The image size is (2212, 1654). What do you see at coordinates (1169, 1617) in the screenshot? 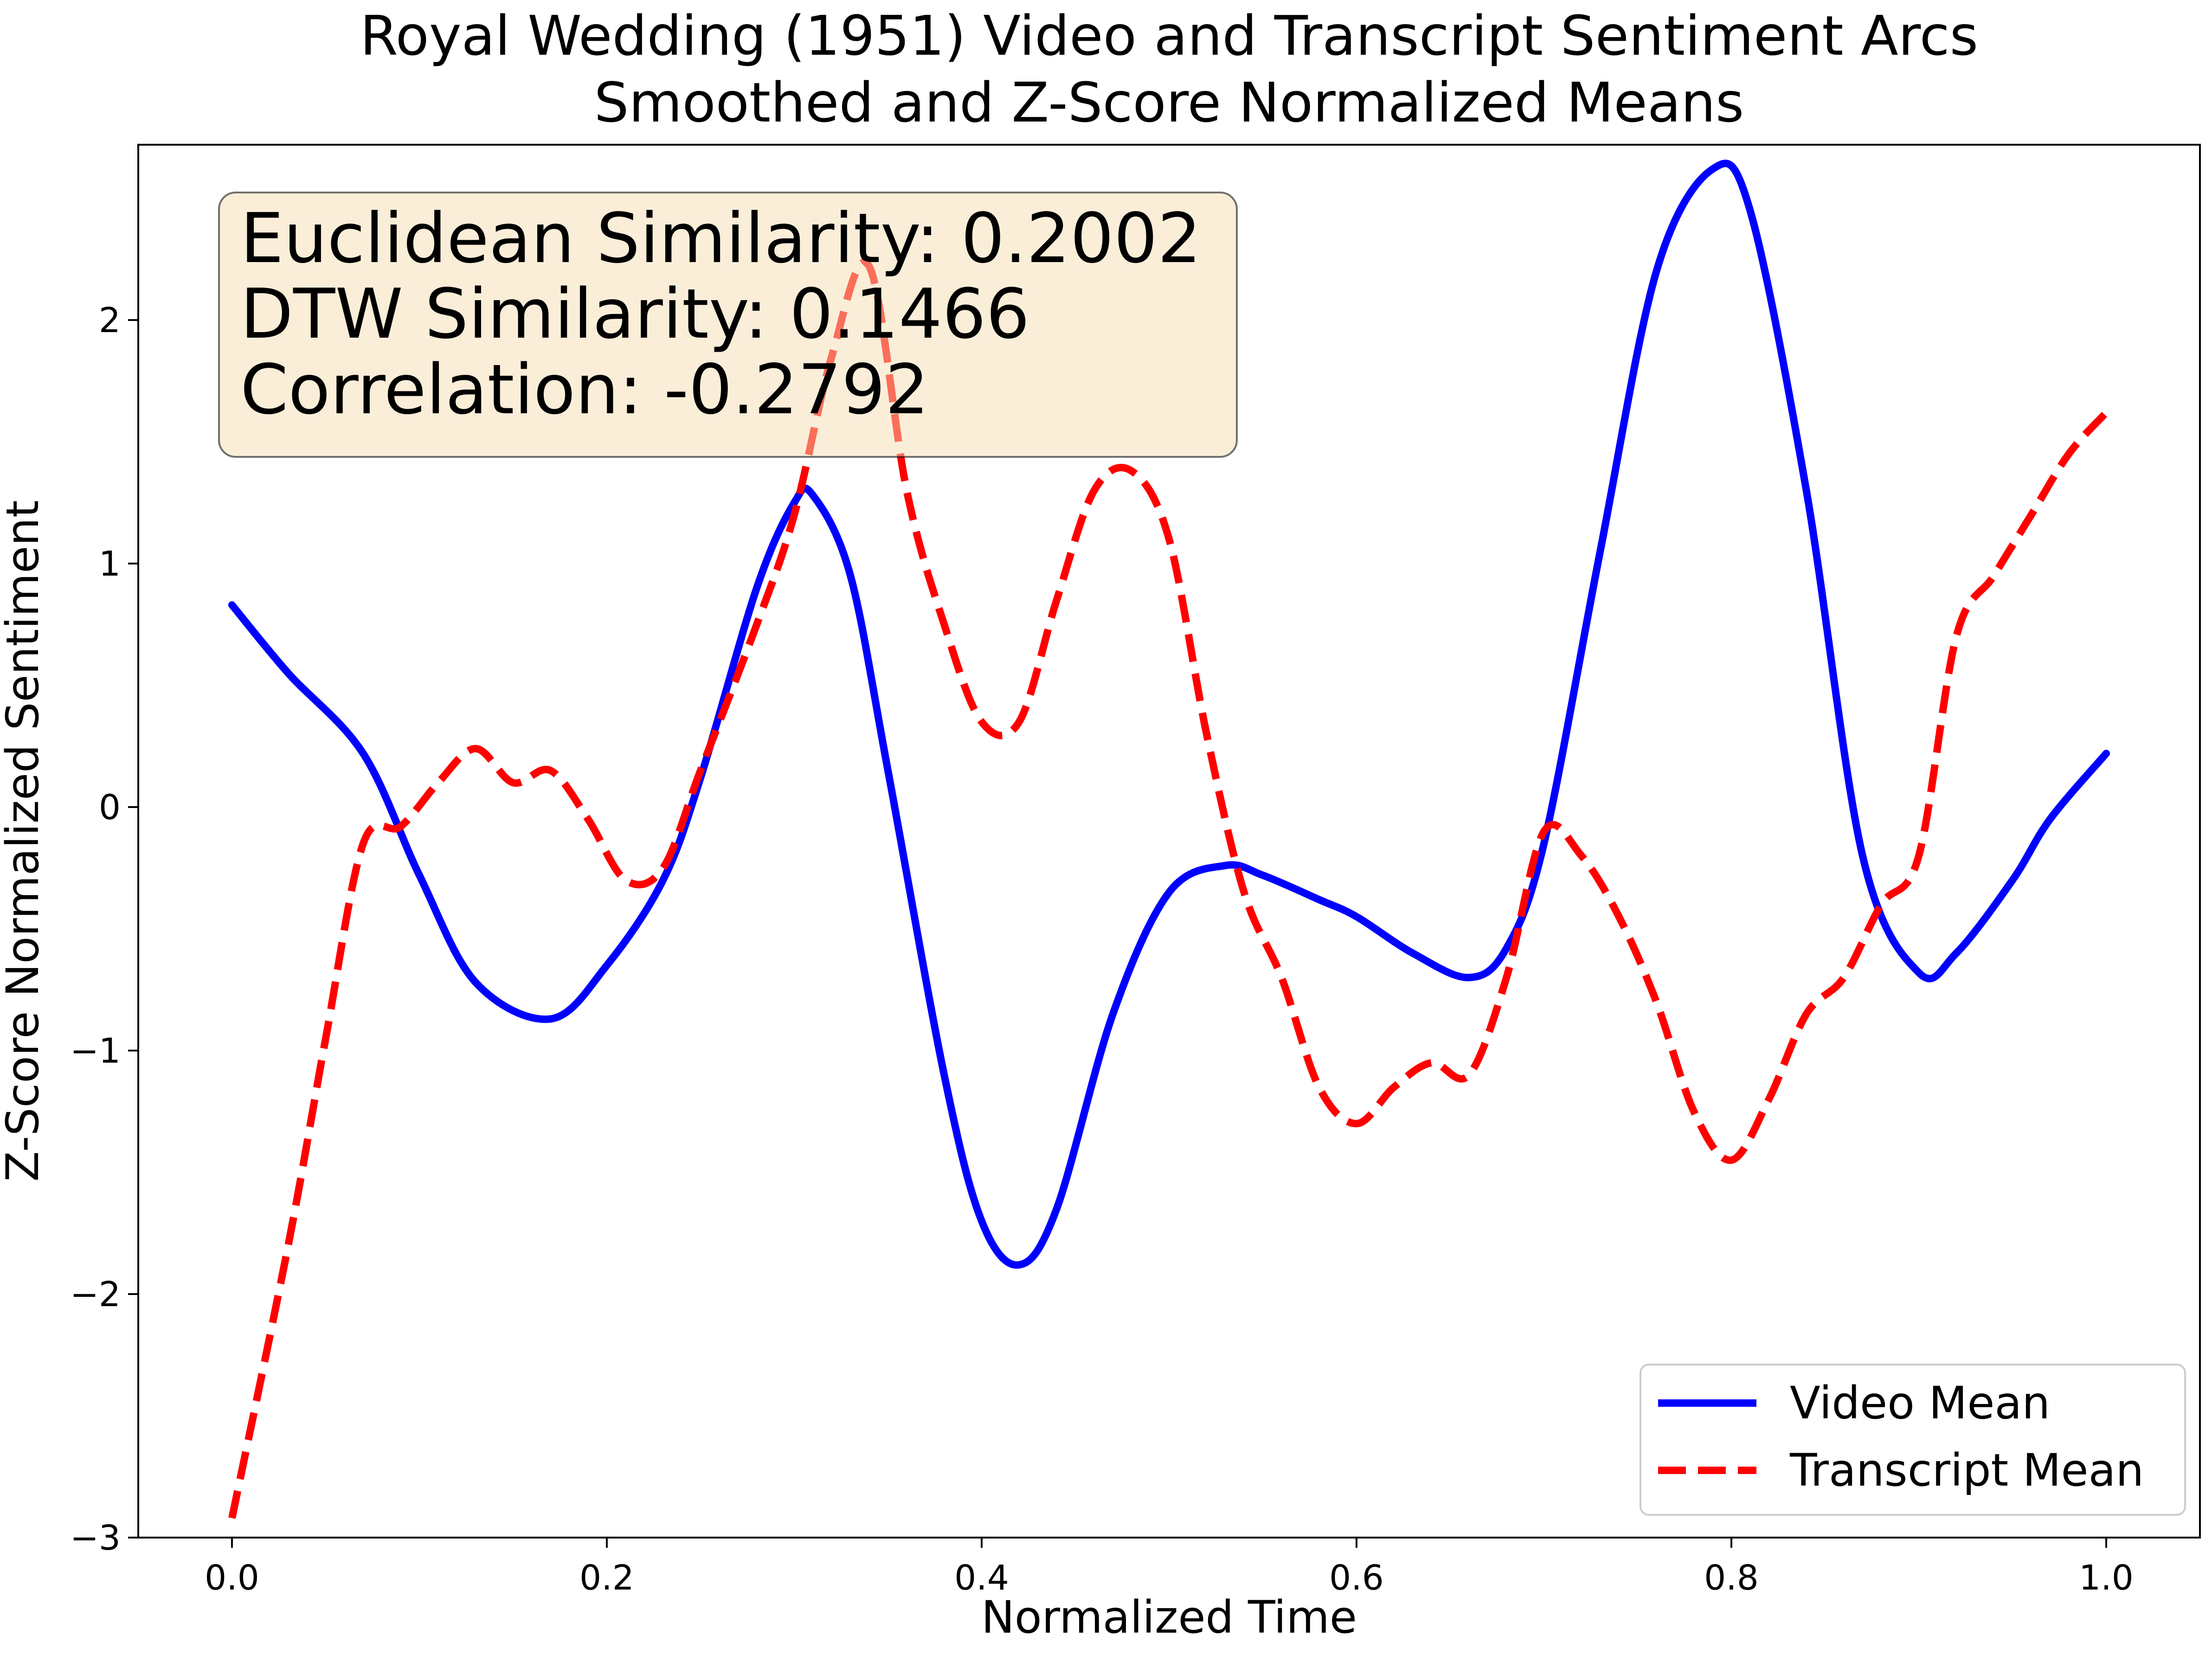
I see `x-axis-label: Normalized Time` at bounding box center [1169, 1617].